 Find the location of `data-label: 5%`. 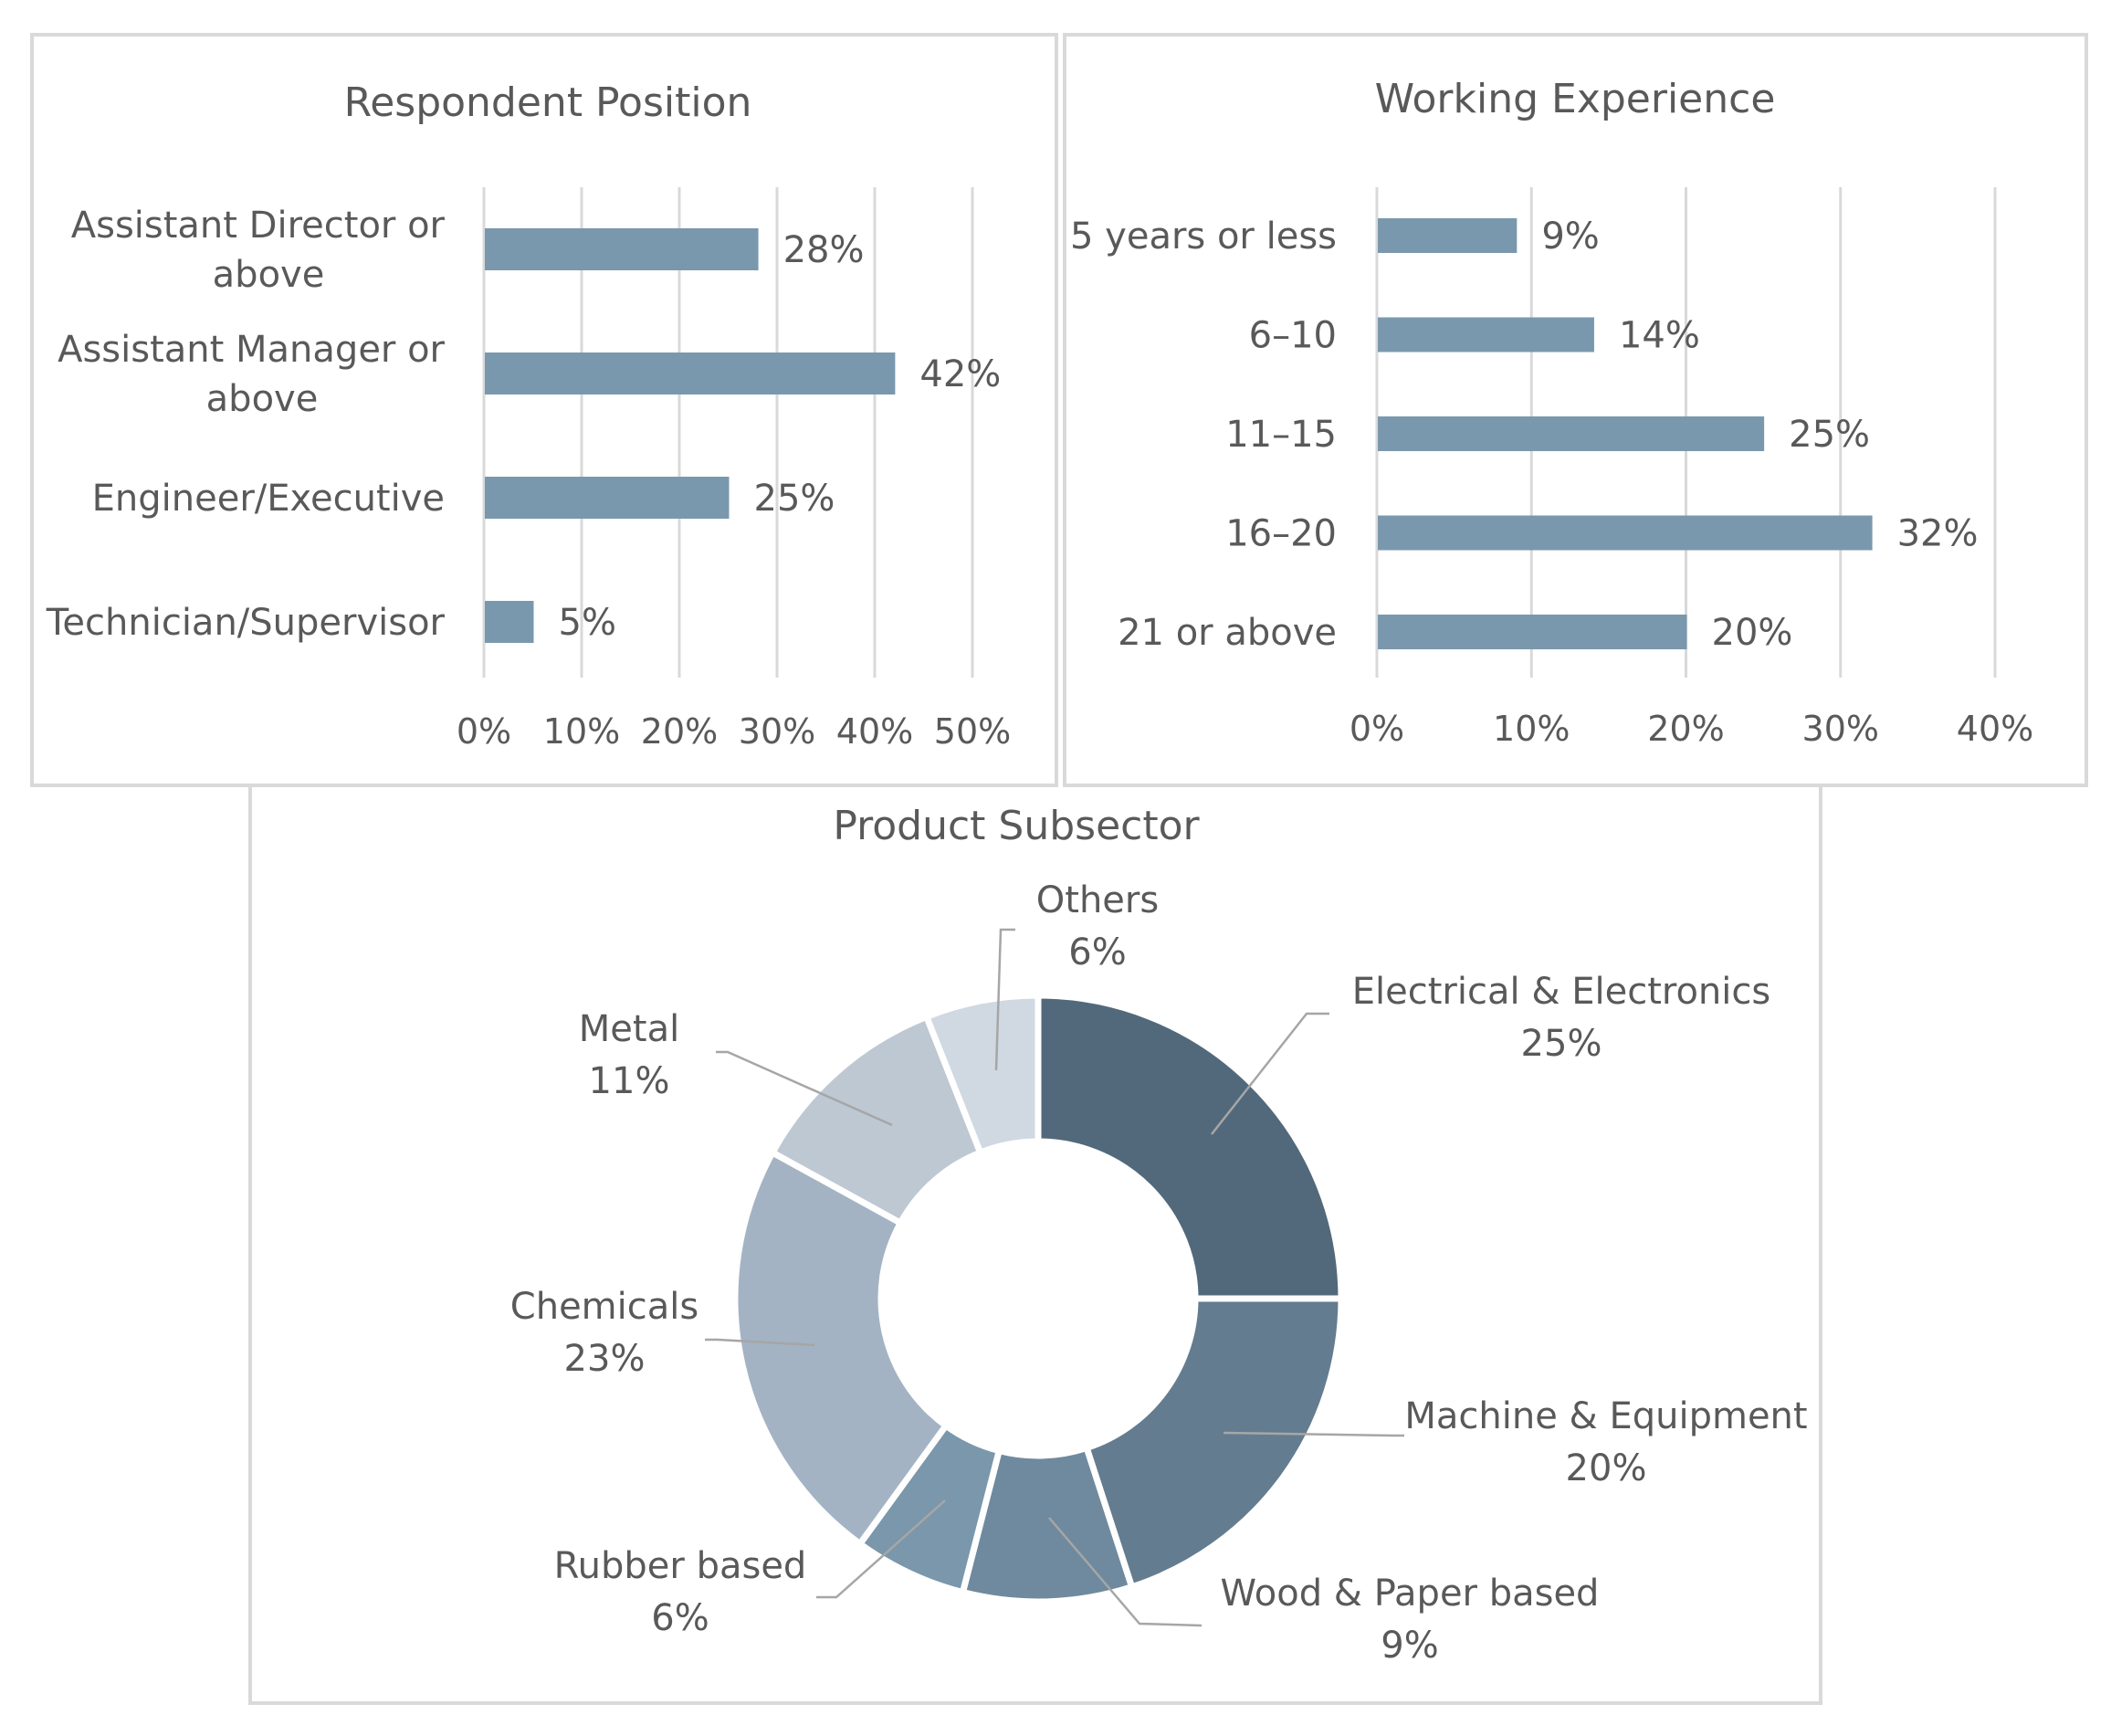

data-label: 5% is located at coordinates (588, 623).